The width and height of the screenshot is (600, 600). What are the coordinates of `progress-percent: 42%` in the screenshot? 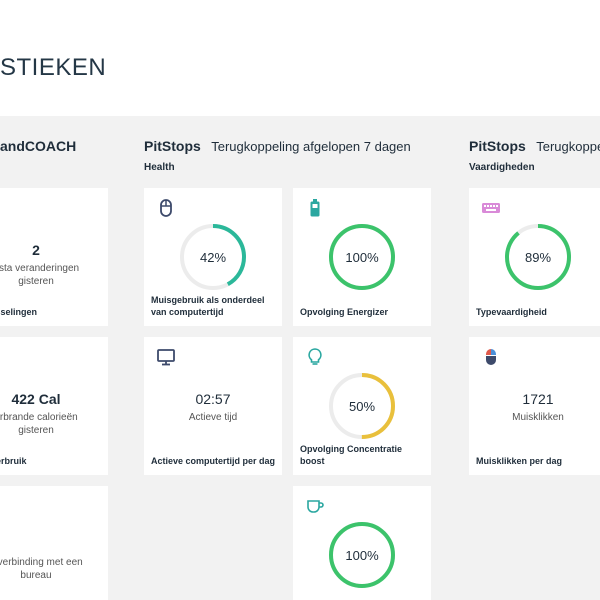 It's located at (213, 257).